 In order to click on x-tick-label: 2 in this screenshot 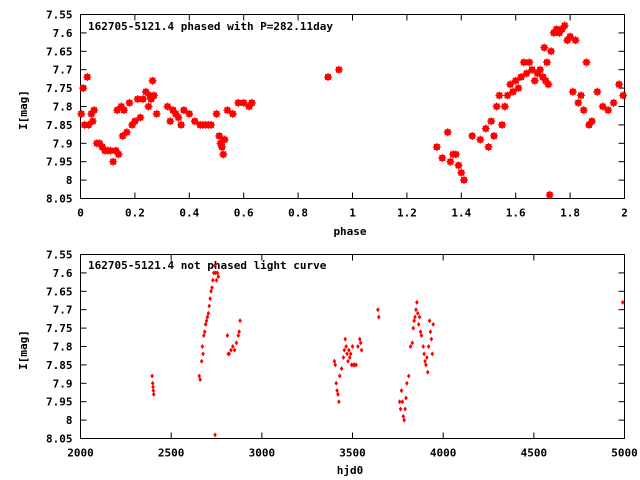, I will do `click(624, 213)`.